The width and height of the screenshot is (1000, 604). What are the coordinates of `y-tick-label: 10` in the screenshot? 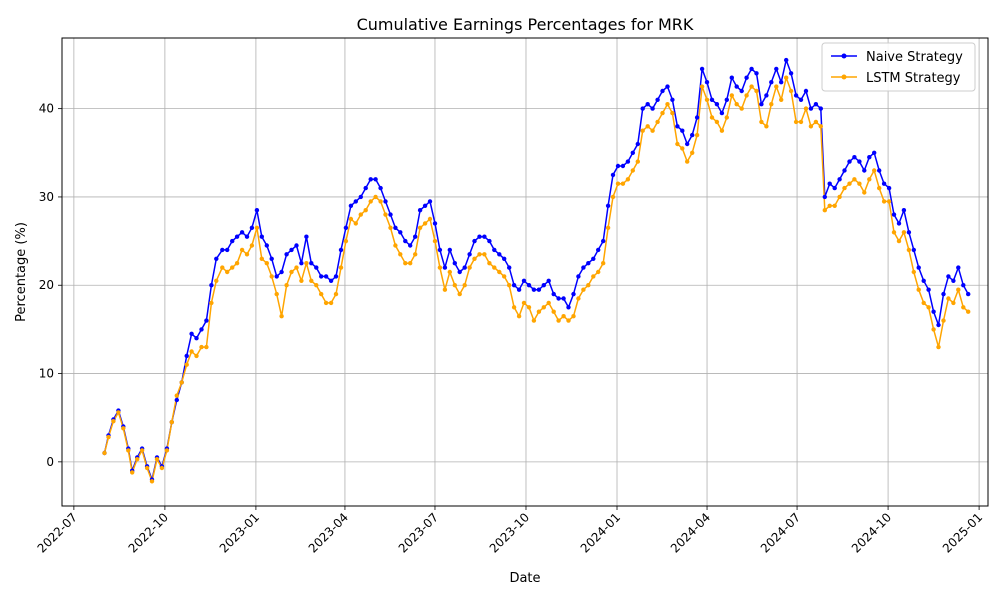 It's located at (46, 374).